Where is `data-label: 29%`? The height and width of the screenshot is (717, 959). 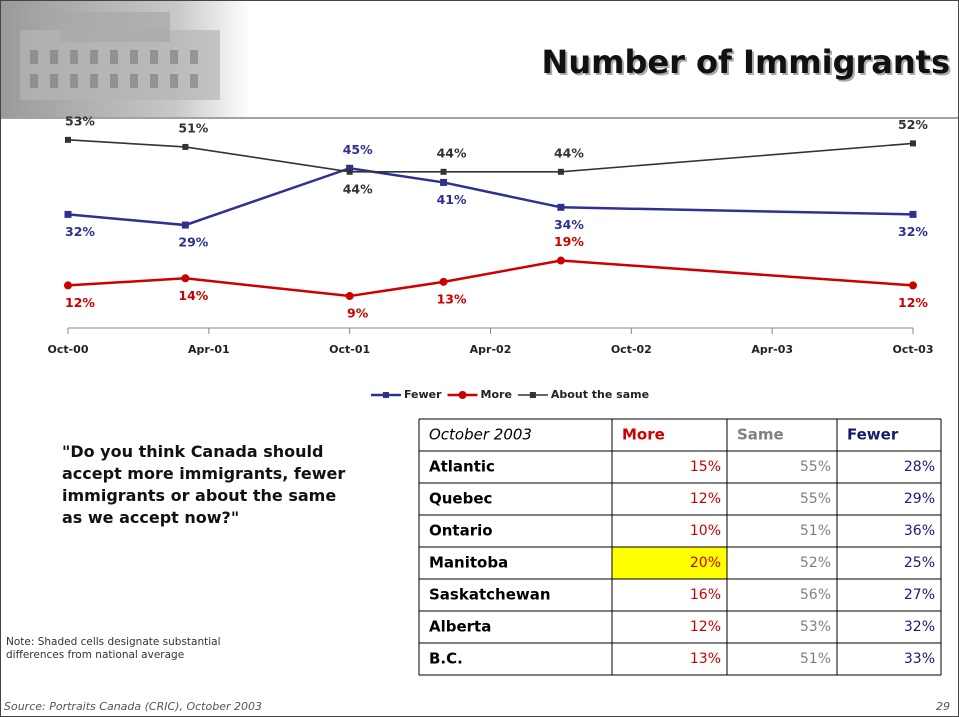
data-label: 29% is located at coordinates (193, 242).